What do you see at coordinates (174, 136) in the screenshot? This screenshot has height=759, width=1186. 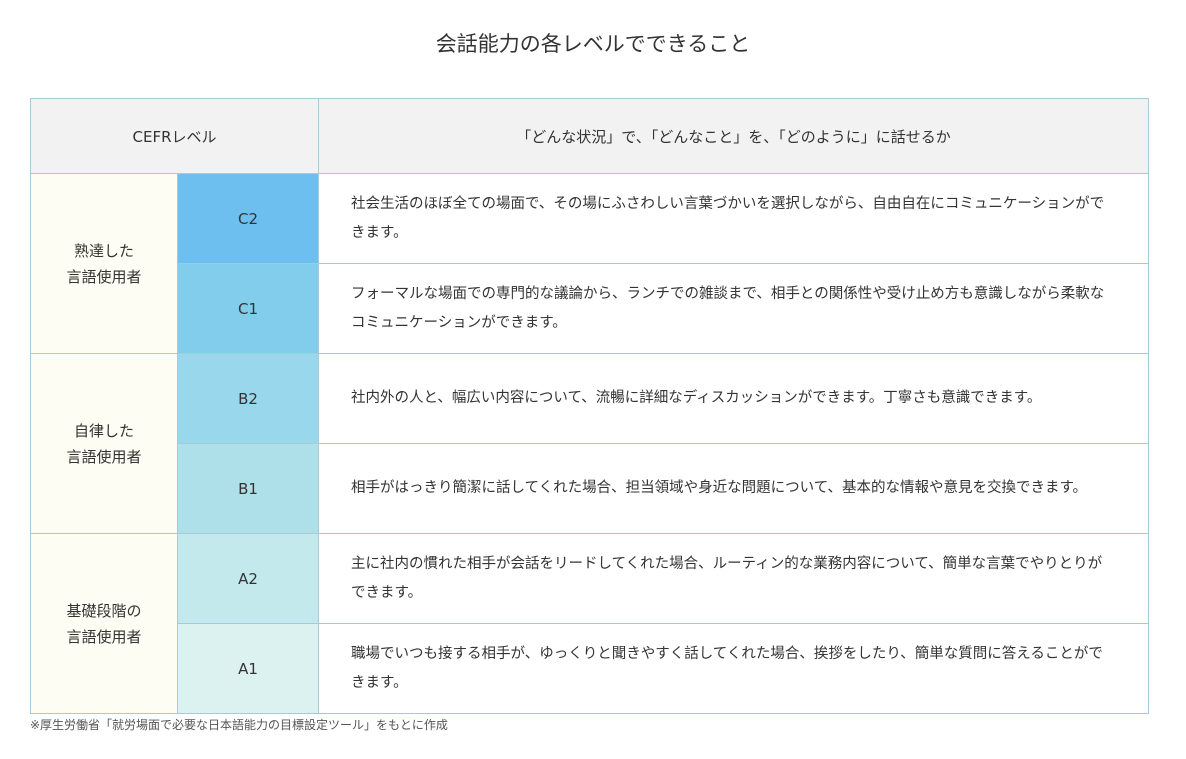 I see `header-level: CEFRレベル` at bounding box center [174, 136].